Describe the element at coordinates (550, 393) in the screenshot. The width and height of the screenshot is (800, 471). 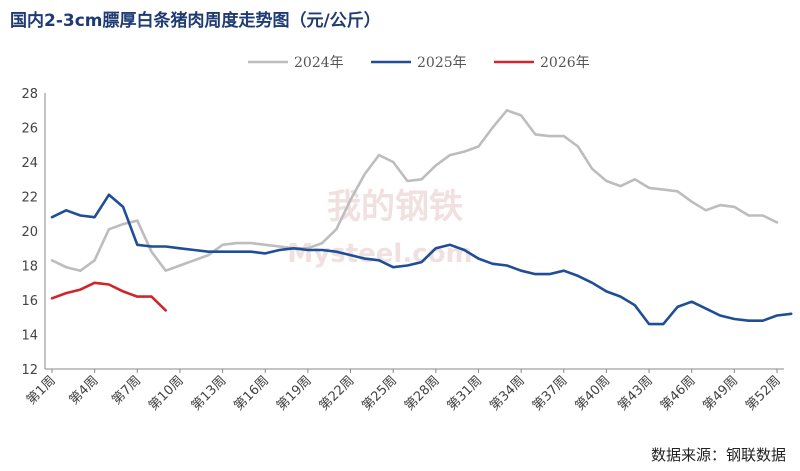
I see `x-tick-label: 第37周` at that location.